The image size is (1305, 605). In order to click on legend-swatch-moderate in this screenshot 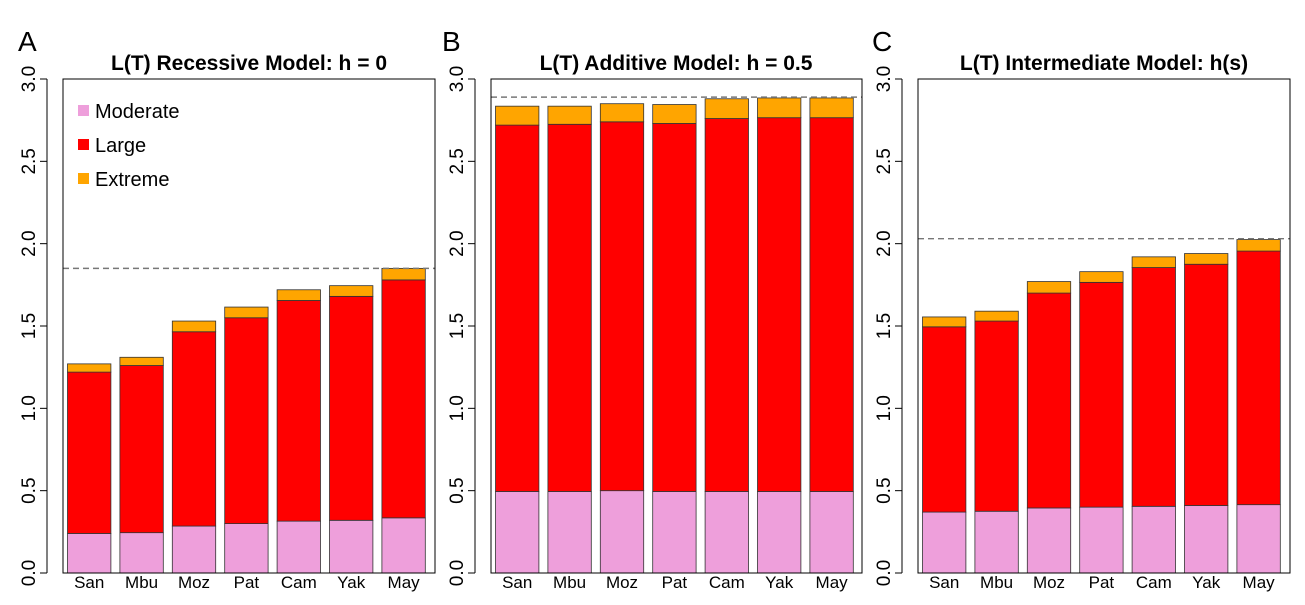, I will do `click(83, 110)`.